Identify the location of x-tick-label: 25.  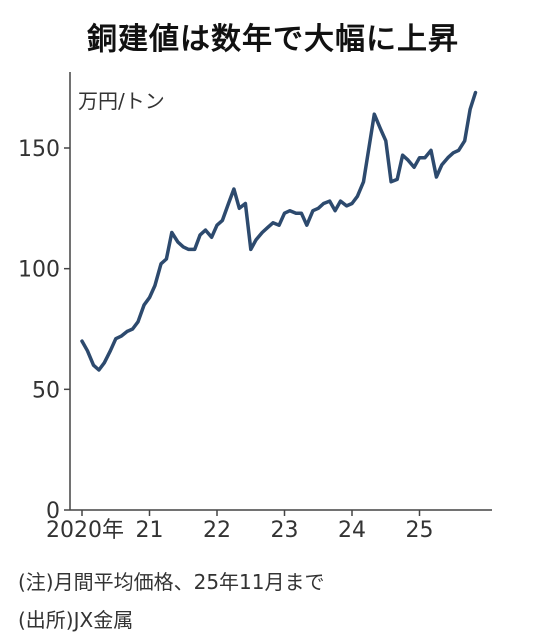
(420, 530).